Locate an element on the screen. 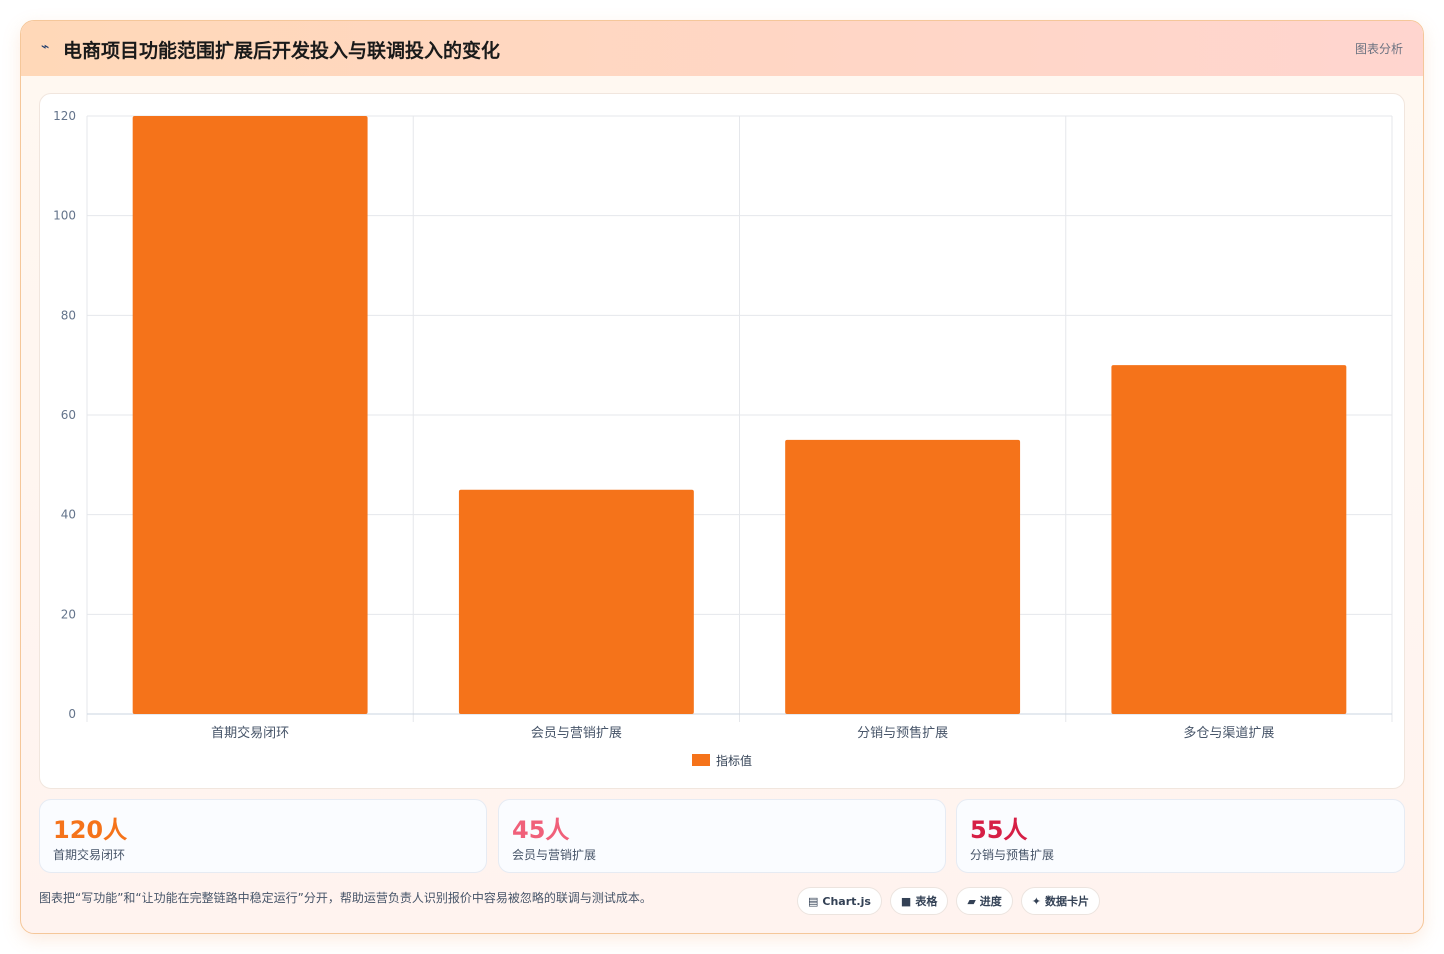  stat-label: 会员与营销扩展 is located at coordinates (554, 855).